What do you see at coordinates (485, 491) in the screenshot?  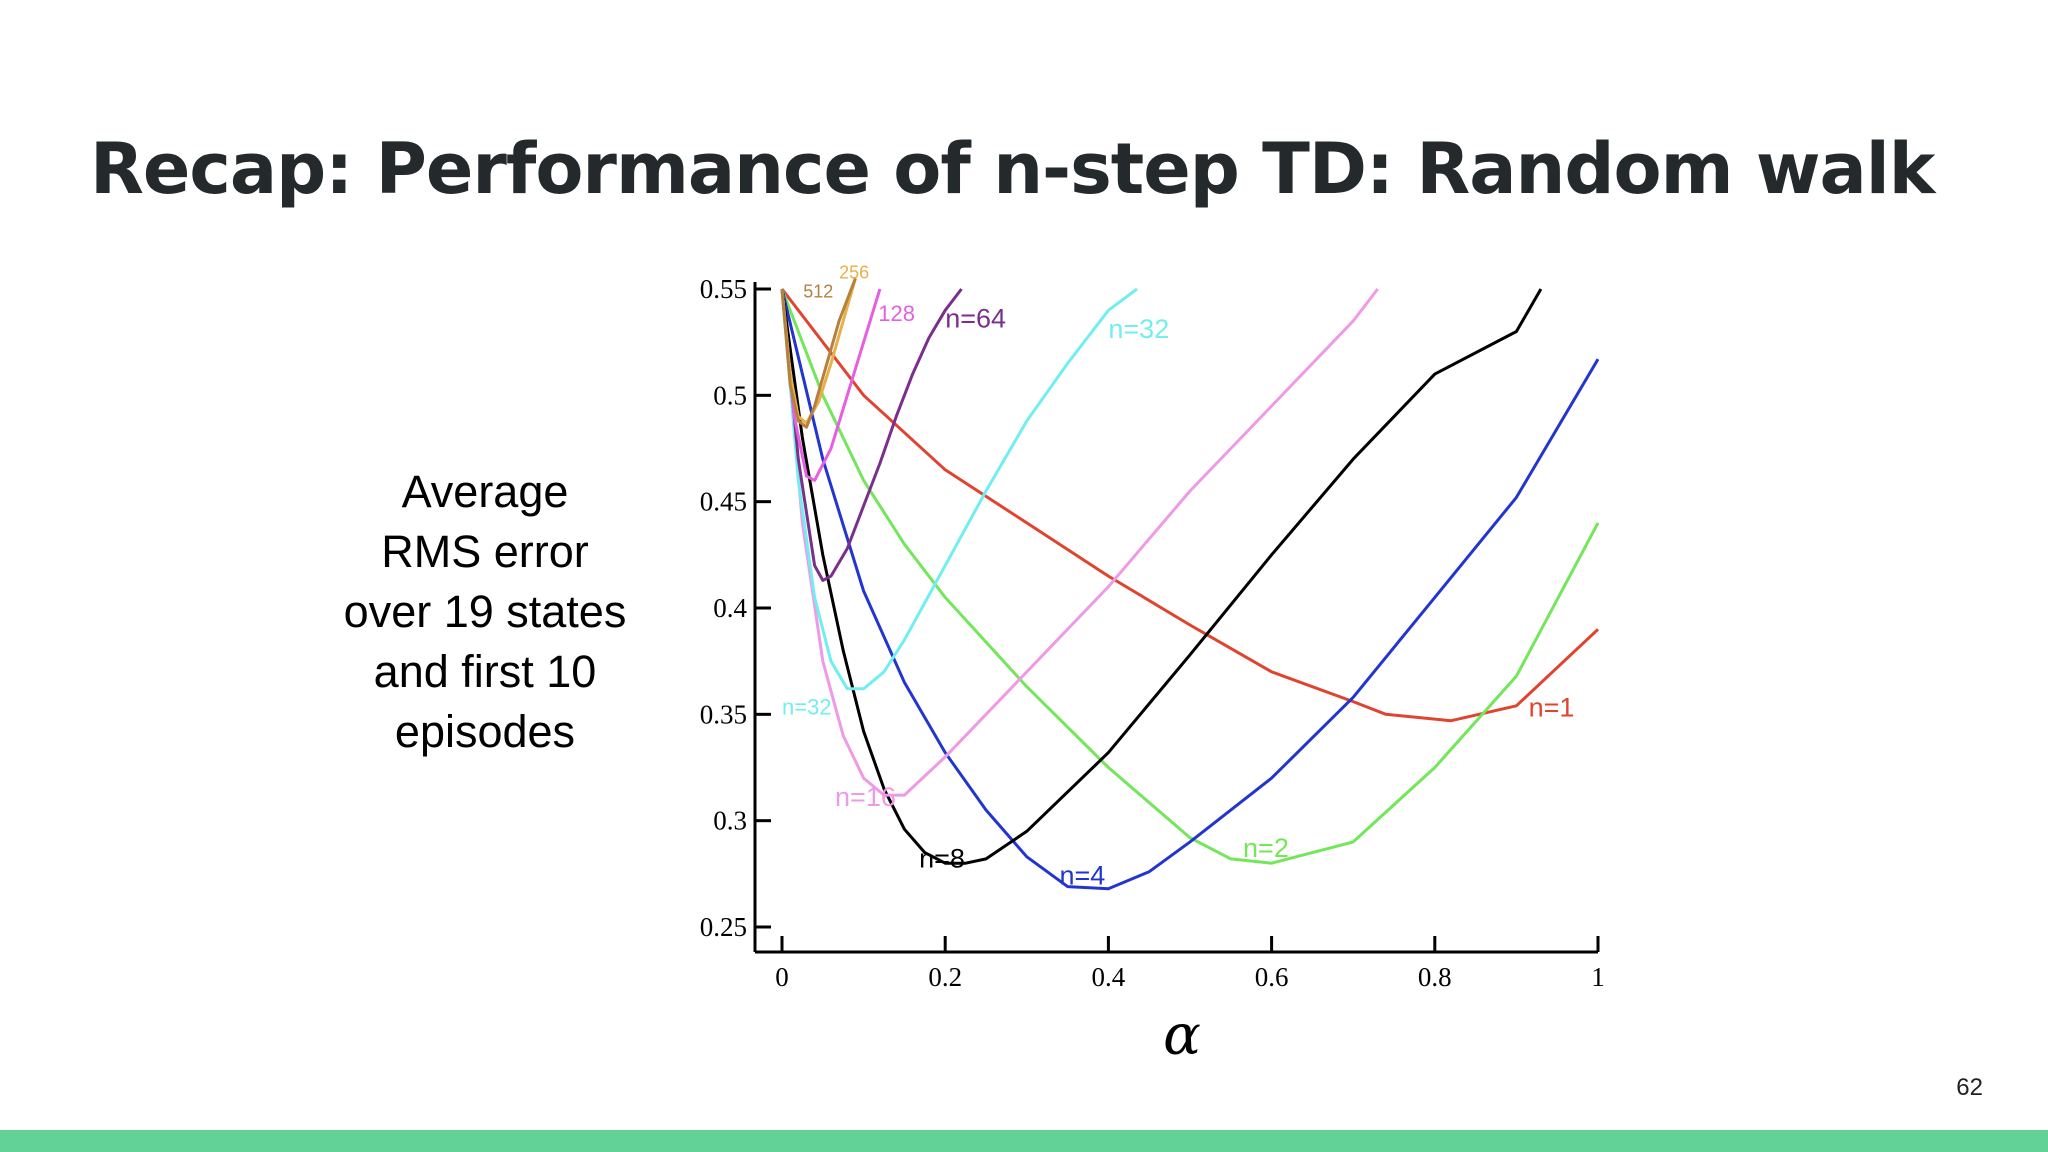 I see `y-axis-label-line: Average` at bounding box center [485, 491].